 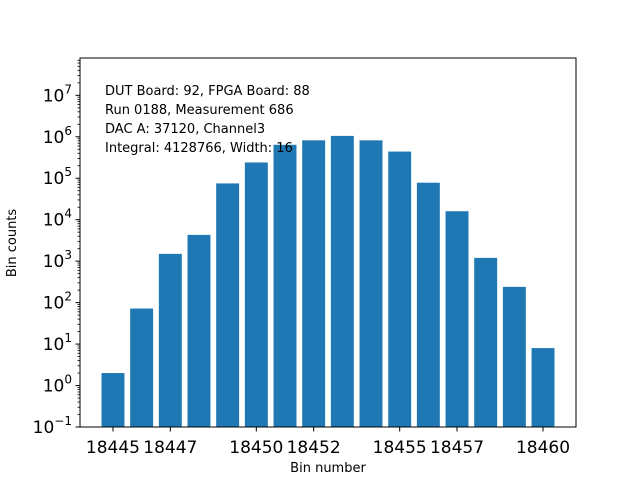 I want to click on annotation-line: DAC A: 37120, Channel3, so click(x=185, y=129).